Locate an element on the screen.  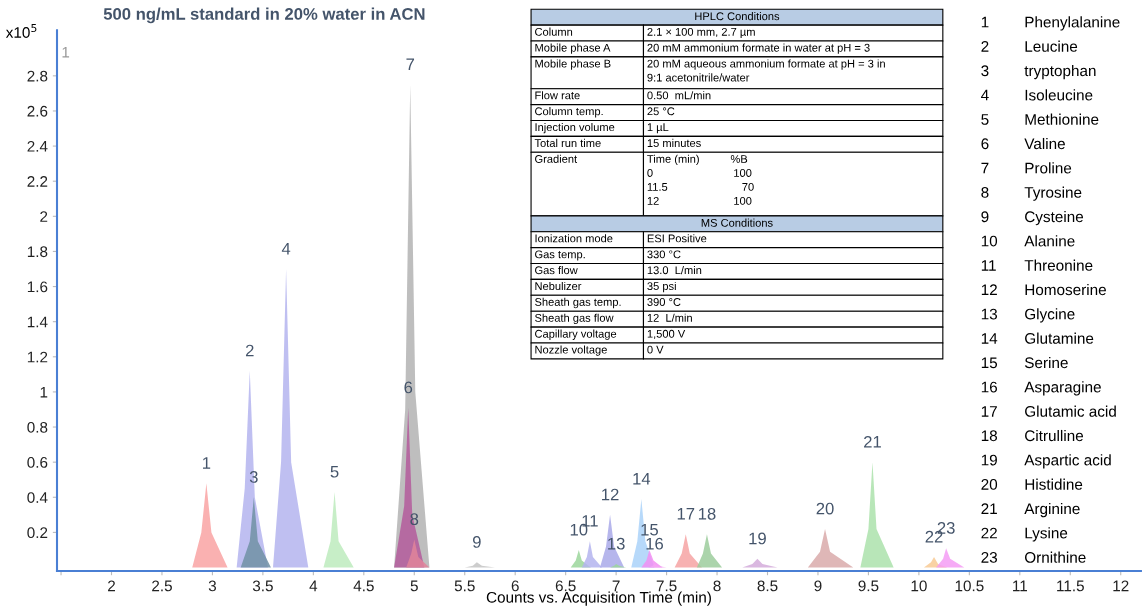
x-tick-label: 3.5 is located at coordinates (262, 586).